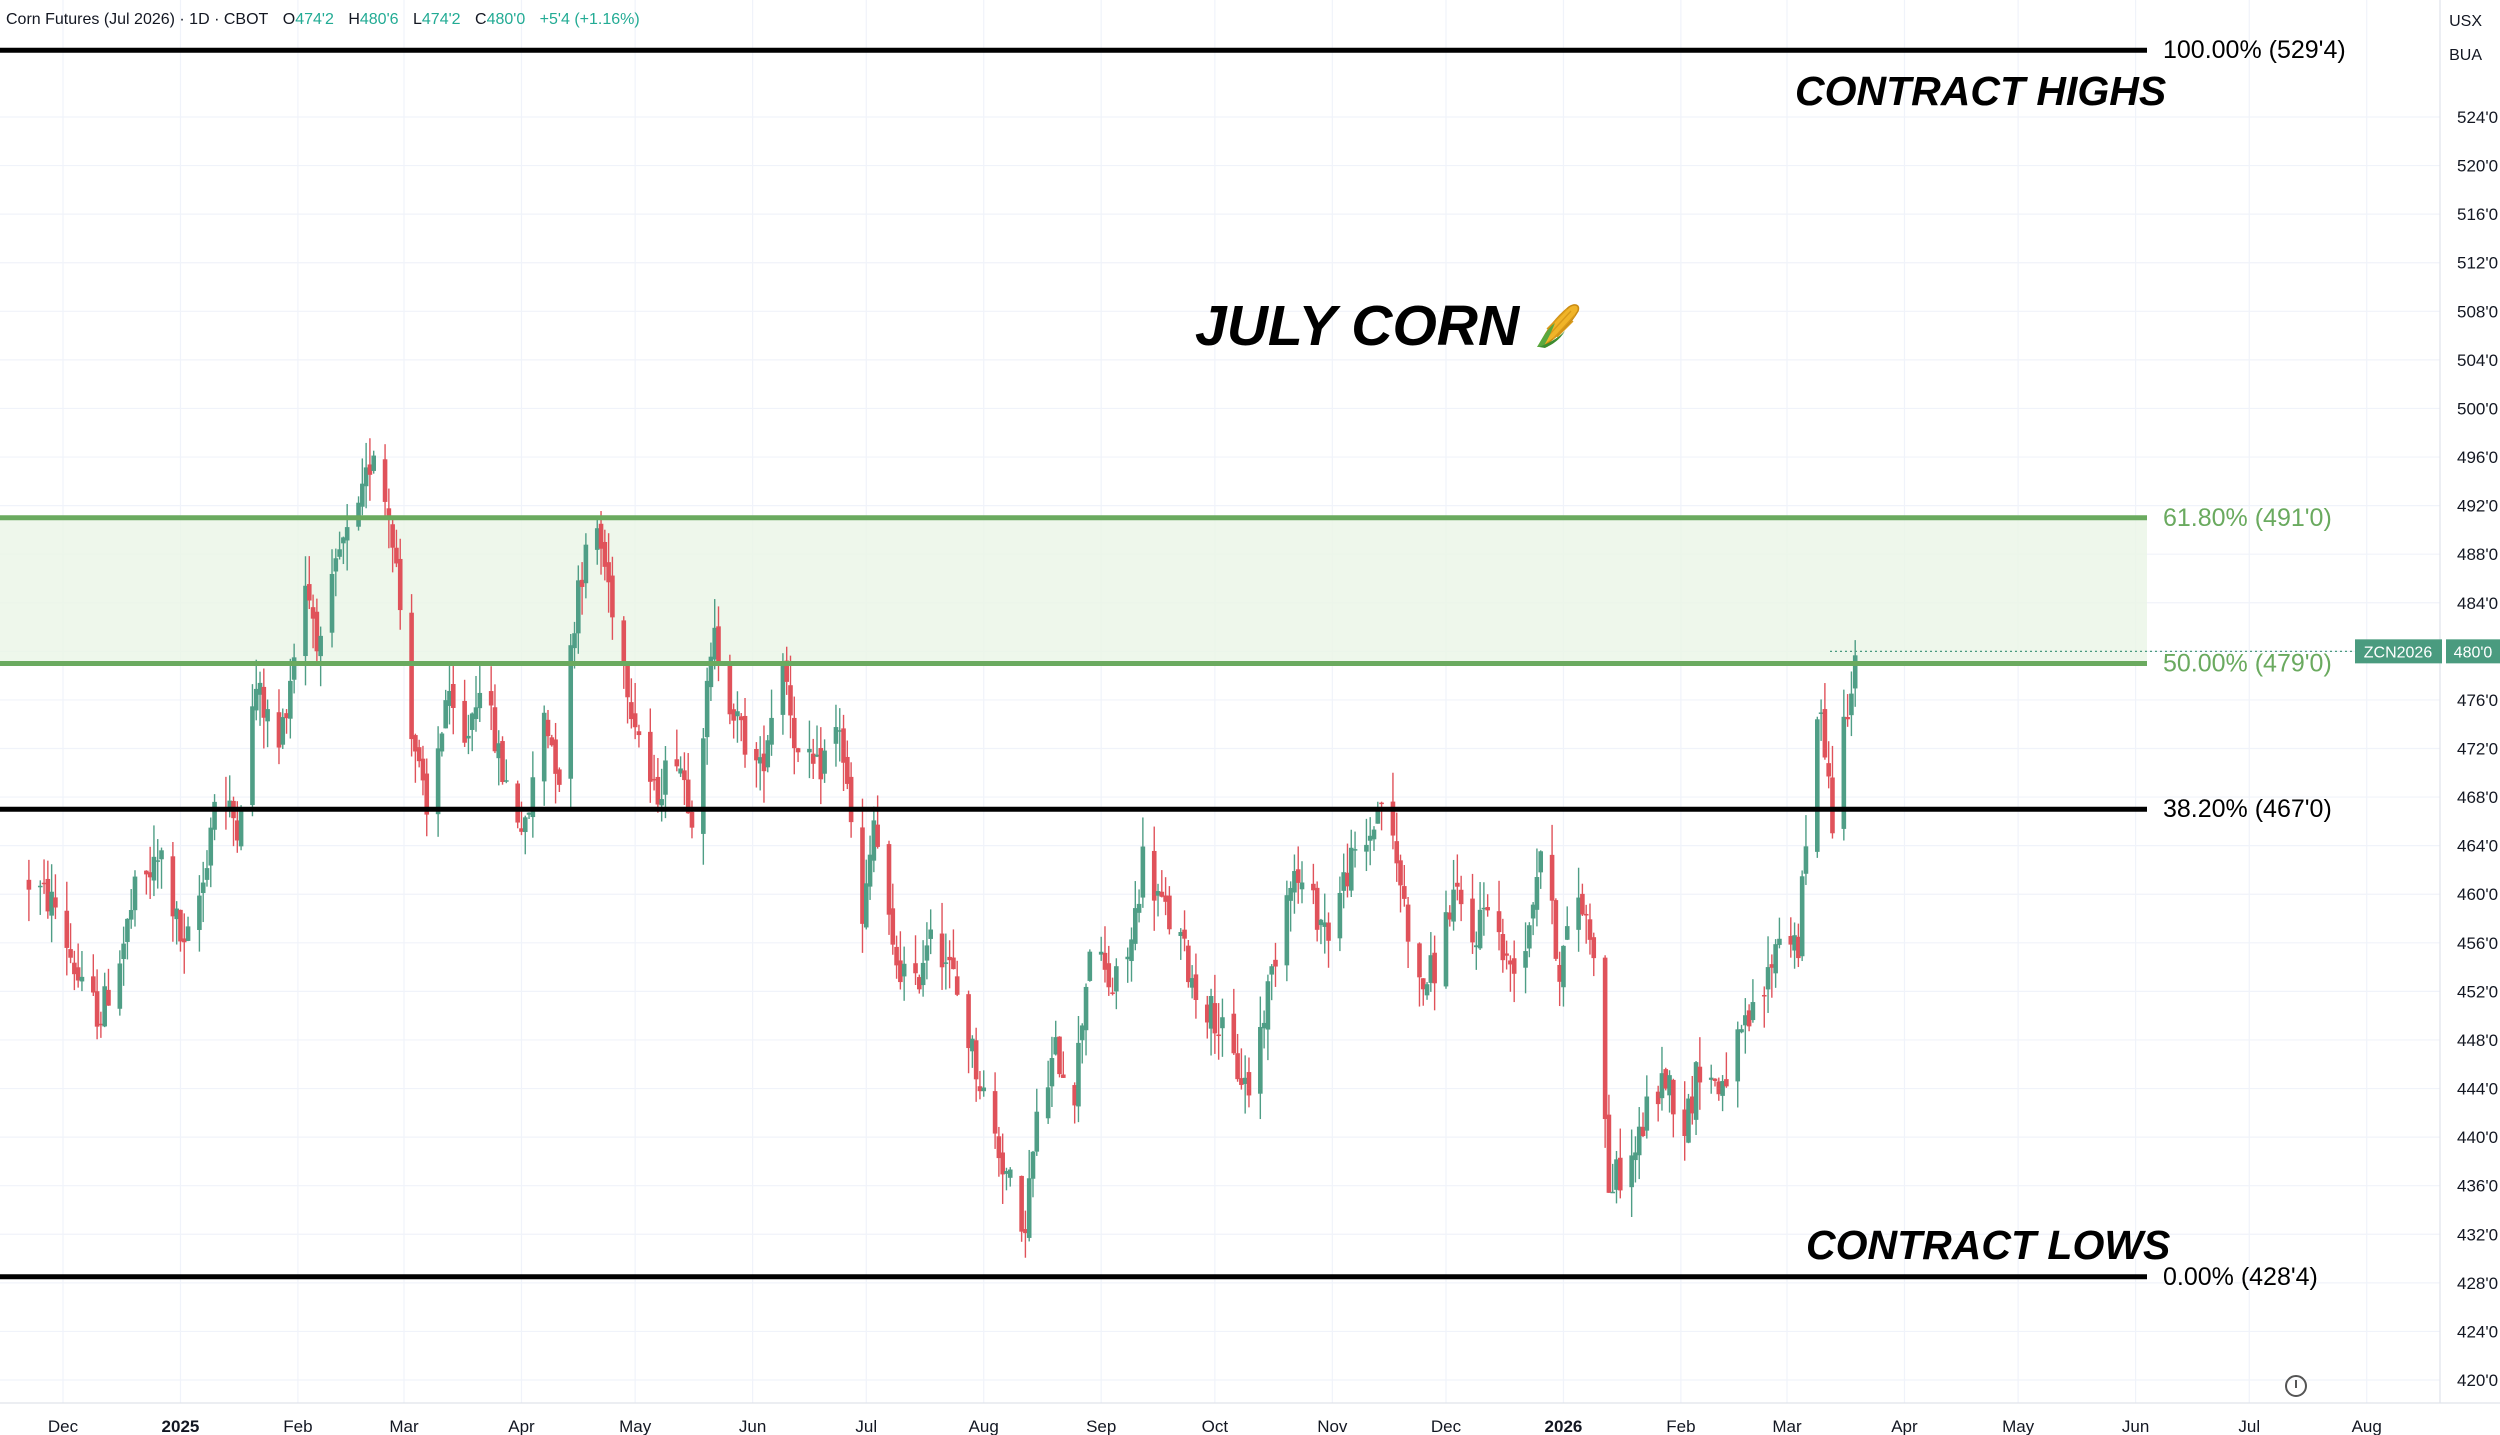 The width and height of the screenshot is (2500, 1435). I want to click on price-axis-tick-label: 484'0, so click(2477, 603).